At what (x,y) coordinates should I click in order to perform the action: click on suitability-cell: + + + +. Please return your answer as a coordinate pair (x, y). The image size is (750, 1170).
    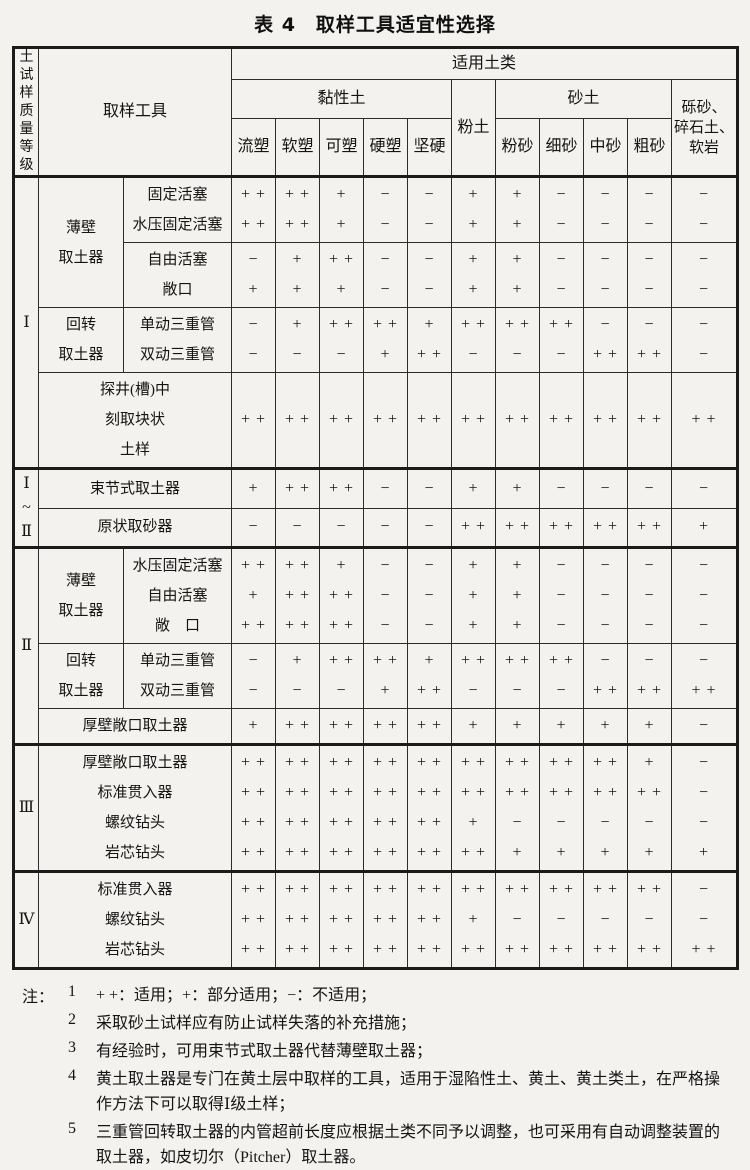
    Looking at the image, I should click on (298, 209).